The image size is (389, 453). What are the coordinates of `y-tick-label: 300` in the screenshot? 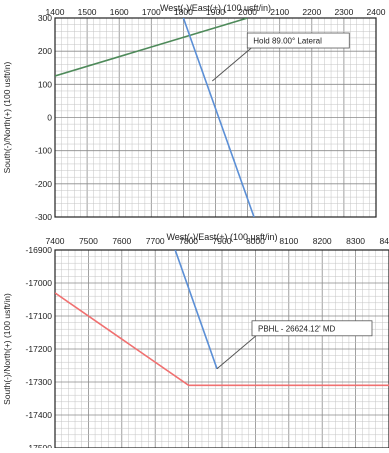 It's located at (45, 18).